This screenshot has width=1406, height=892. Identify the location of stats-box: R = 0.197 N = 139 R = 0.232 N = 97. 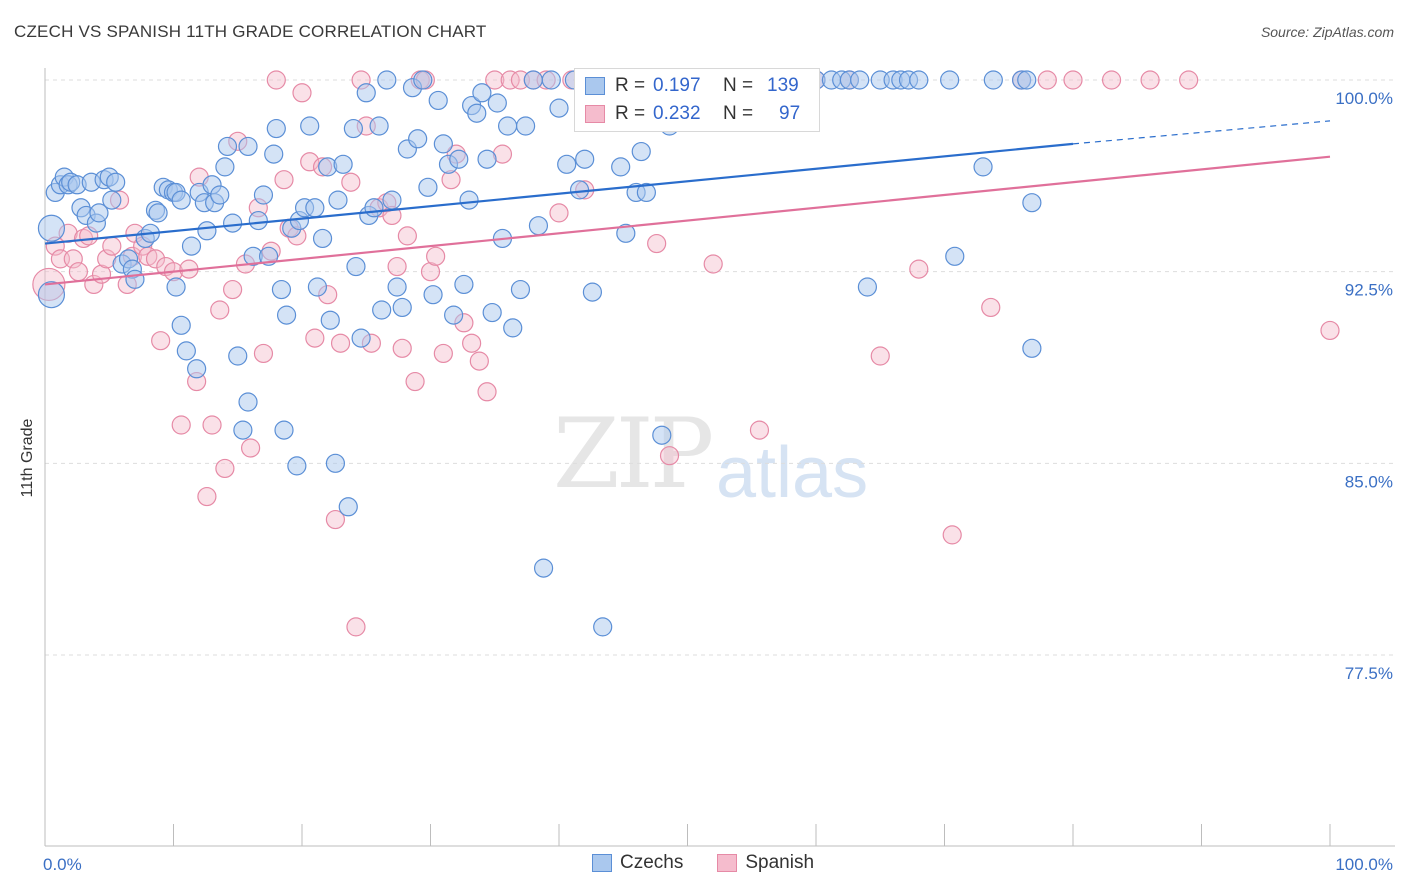
(697, 100).